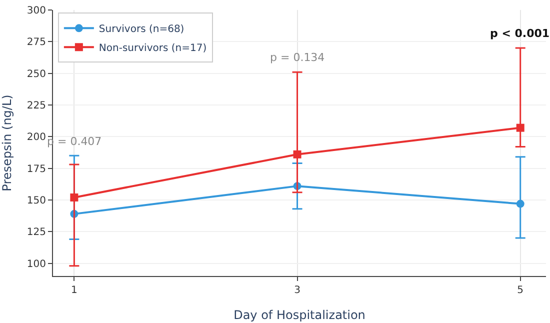 This screenshot has height=323, width=550. I want to click on x-tick-label: 3, so click(297, 290).